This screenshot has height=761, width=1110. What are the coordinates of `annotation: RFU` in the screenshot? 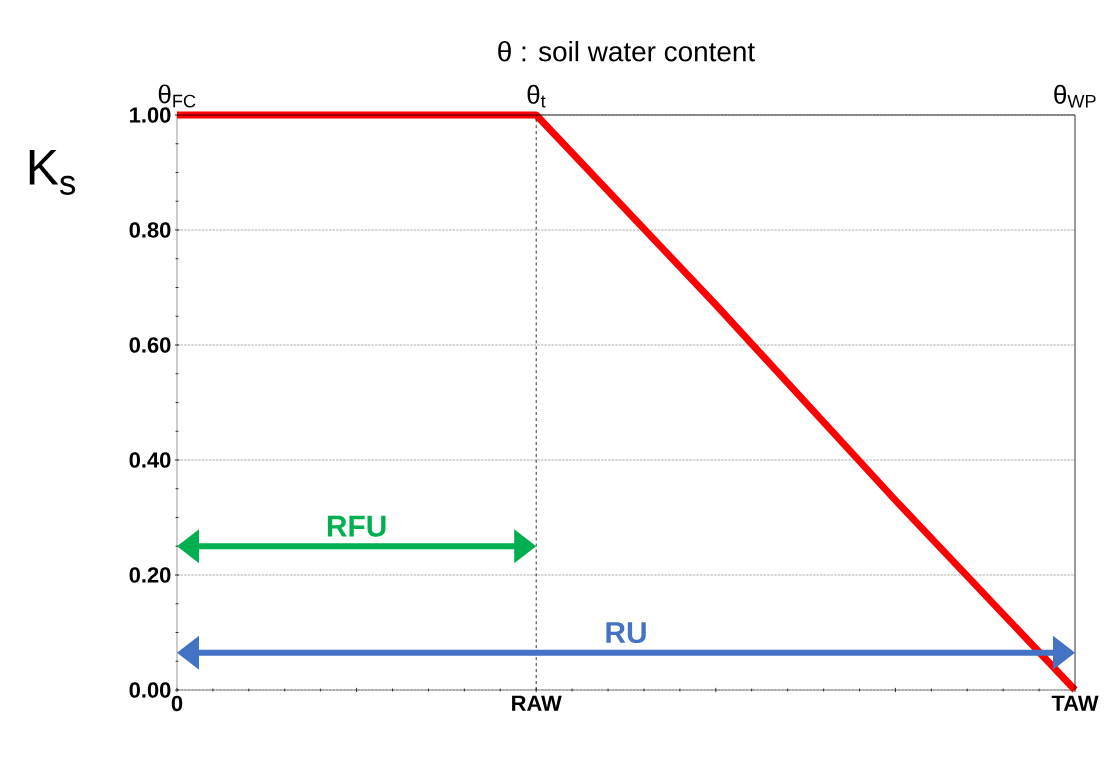 It's located at (356, 526).